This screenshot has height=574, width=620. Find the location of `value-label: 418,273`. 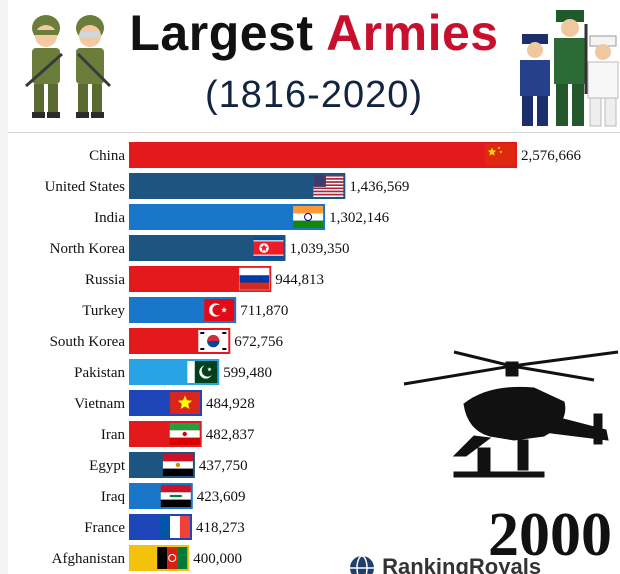

value-label: 418,273 is located at coordinates (220, 528).